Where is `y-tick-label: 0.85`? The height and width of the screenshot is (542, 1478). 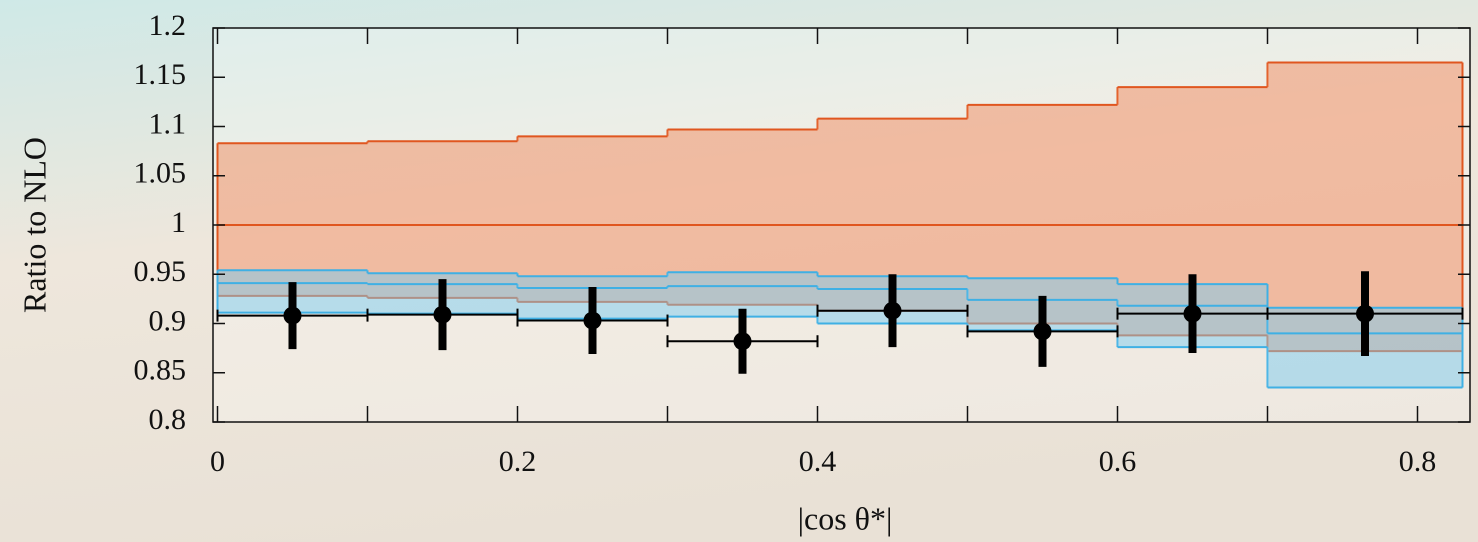
y-tick-label: 0.85 is located at coordinates (160, 370).